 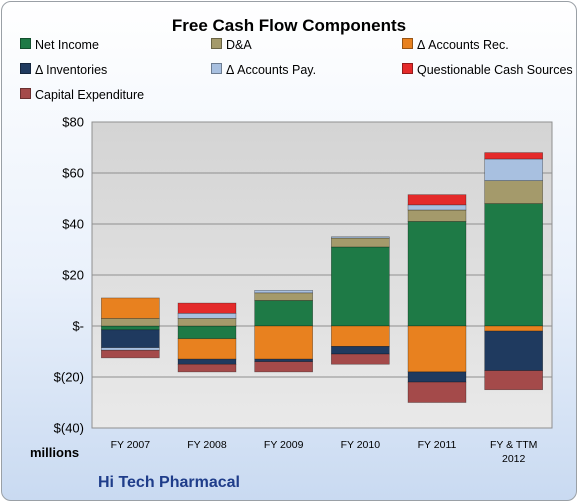 What do you see at coordinates (169, 482) in the screenshot?
I see `company-name: Hi Tech Pharmacal` at bounding box center [169, 482].